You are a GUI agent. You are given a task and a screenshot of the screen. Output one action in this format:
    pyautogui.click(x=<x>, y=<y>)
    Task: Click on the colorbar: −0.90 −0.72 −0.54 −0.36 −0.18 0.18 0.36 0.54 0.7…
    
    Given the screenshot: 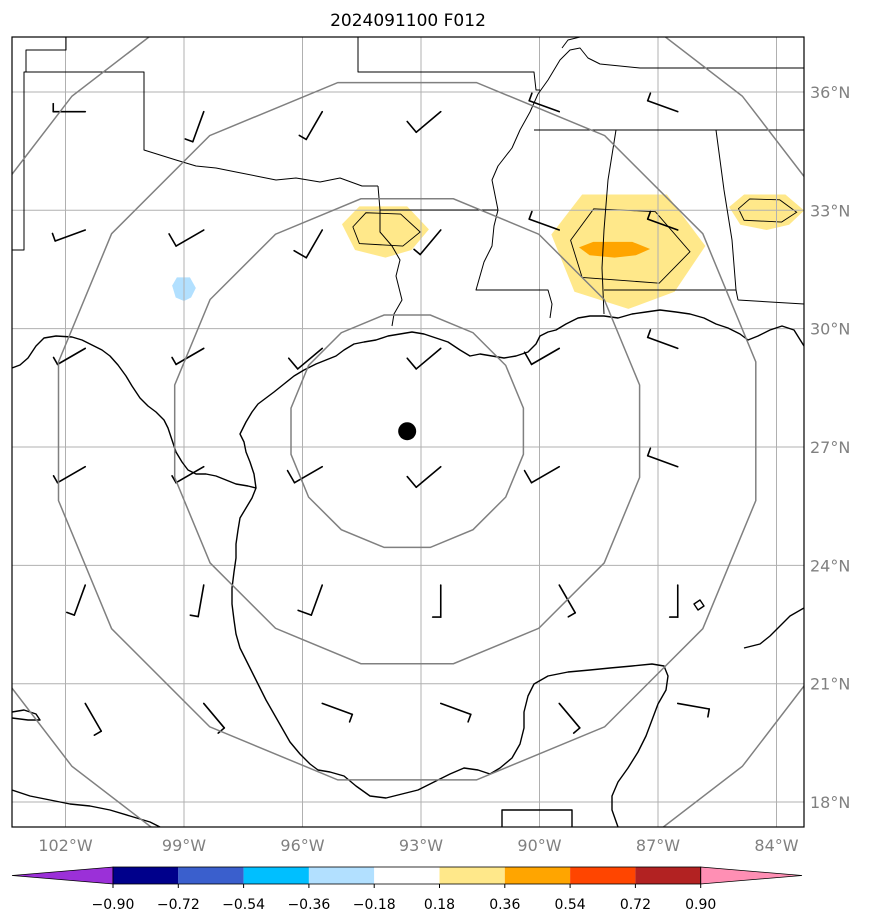 What is the action you would take?
    pyautogui.click(x=407, y=889)
    